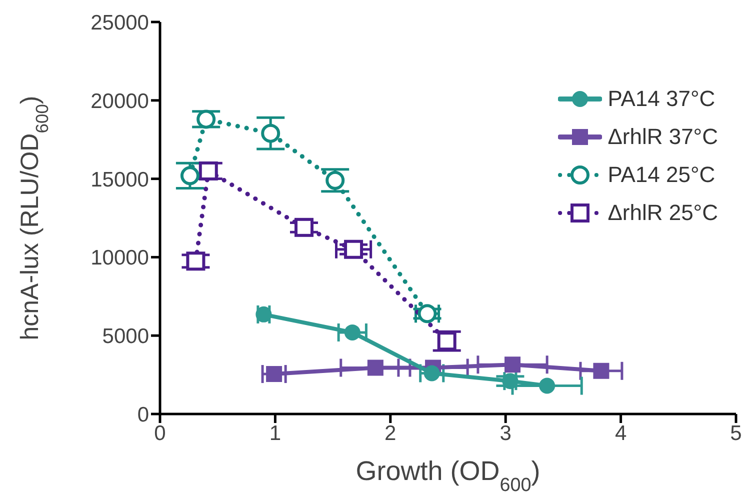 The height and width of the screenshot is (502, 746). I want to click on y-tick-label: 10000, so click(119, 258).